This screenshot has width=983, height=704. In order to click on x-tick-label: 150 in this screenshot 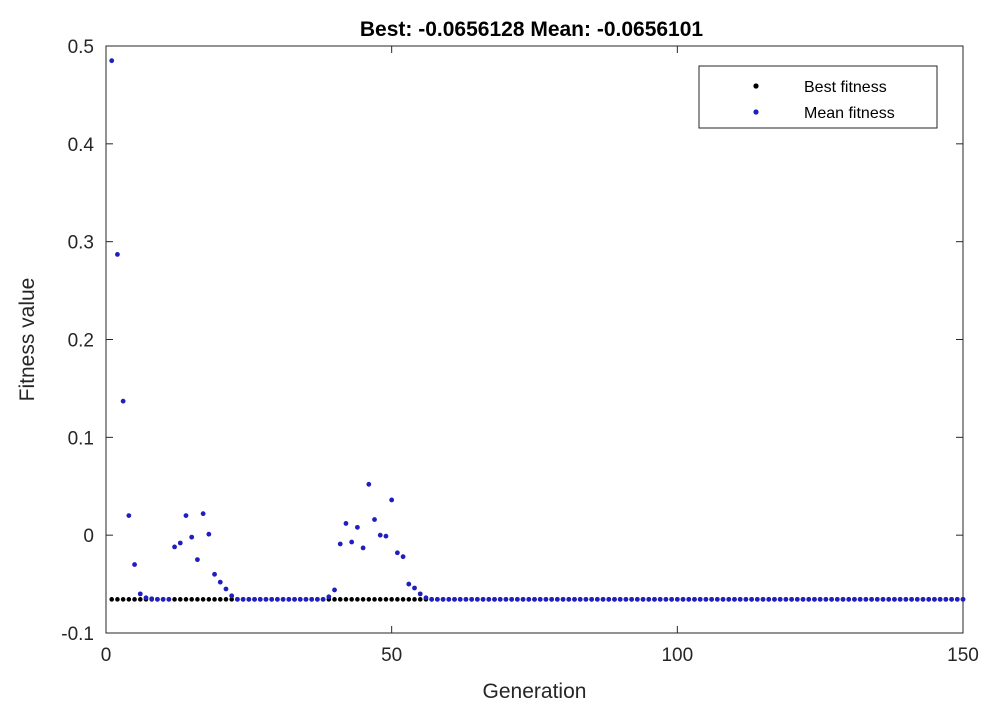, I will do `click(963, 655)`.